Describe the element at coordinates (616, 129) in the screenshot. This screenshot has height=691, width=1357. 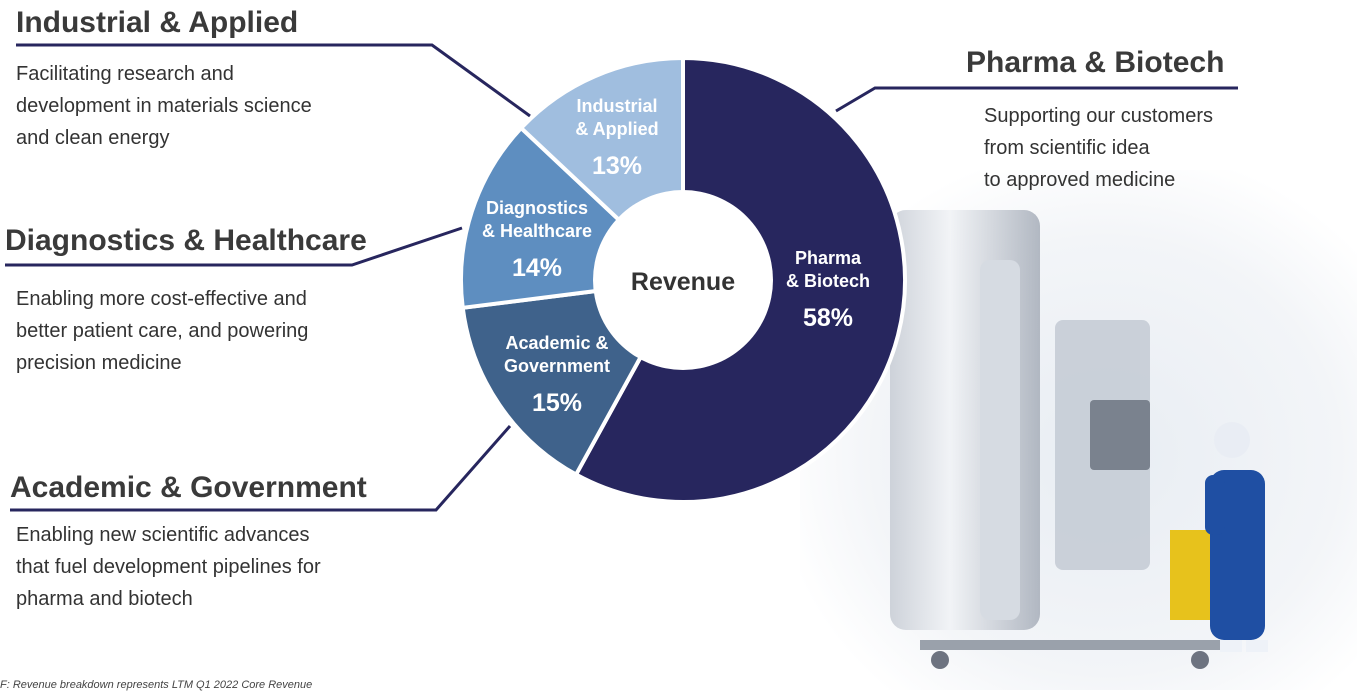
I see `slice-label-line: & Applied` at that location.